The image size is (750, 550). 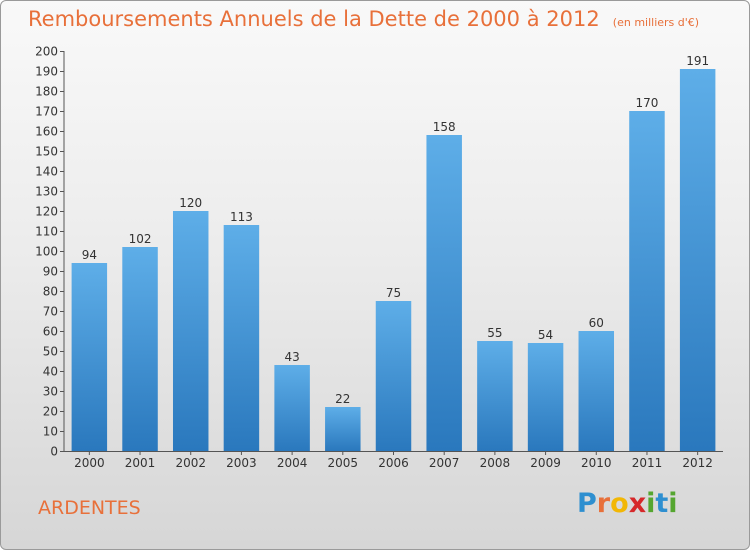 I want to click on y-tick-label: 180, so click(x=46, y=92).